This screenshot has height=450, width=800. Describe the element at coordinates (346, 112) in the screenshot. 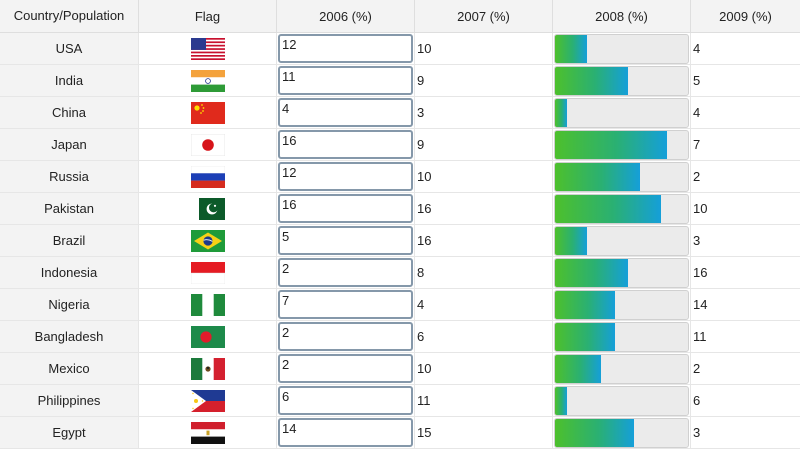

I see `cell-2006: 4` at that location.